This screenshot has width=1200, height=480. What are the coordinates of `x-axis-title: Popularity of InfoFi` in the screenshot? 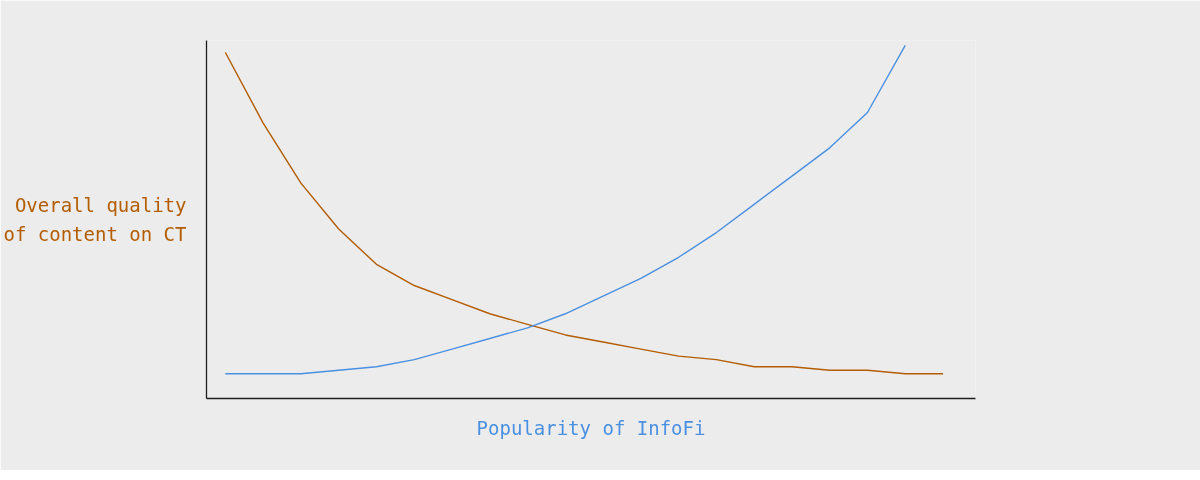 It's located at (591, 427).